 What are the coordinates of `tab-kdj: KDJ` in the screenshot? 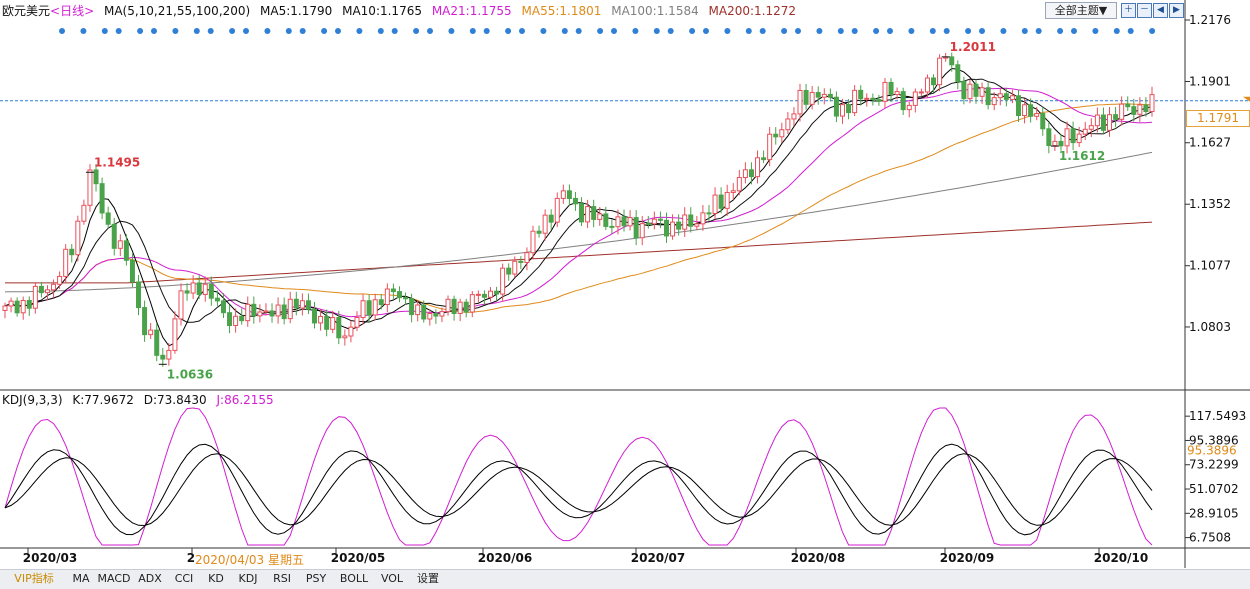 It's located at (248, 578).